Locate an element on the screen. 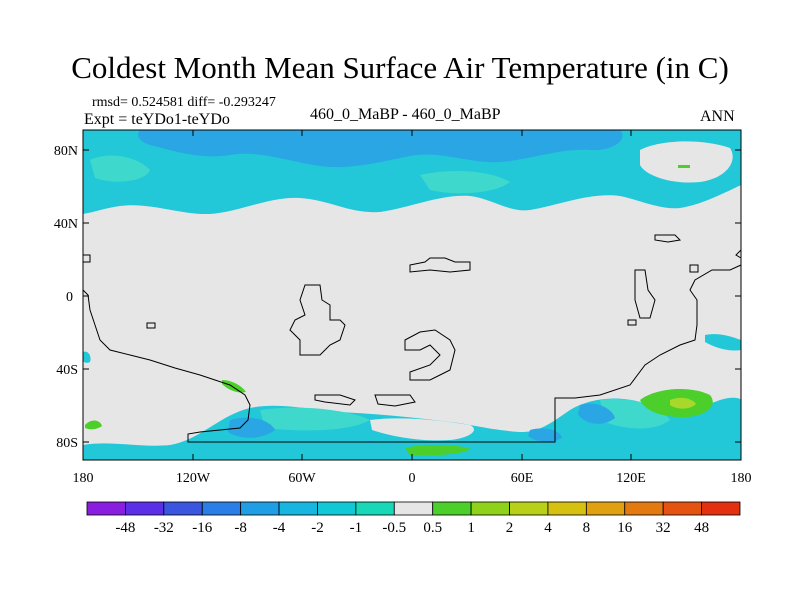 The image size is (800, 600). west-edge-cyan-patch is located at coordinates (87, 357).